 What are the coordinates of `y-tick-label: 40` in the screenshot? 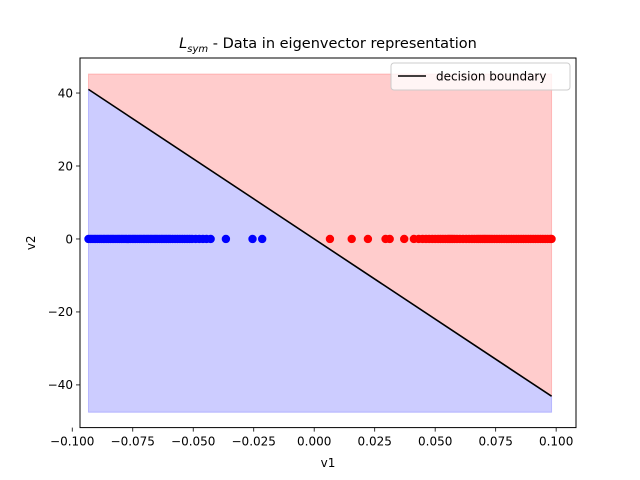 It's located at (65, 93).